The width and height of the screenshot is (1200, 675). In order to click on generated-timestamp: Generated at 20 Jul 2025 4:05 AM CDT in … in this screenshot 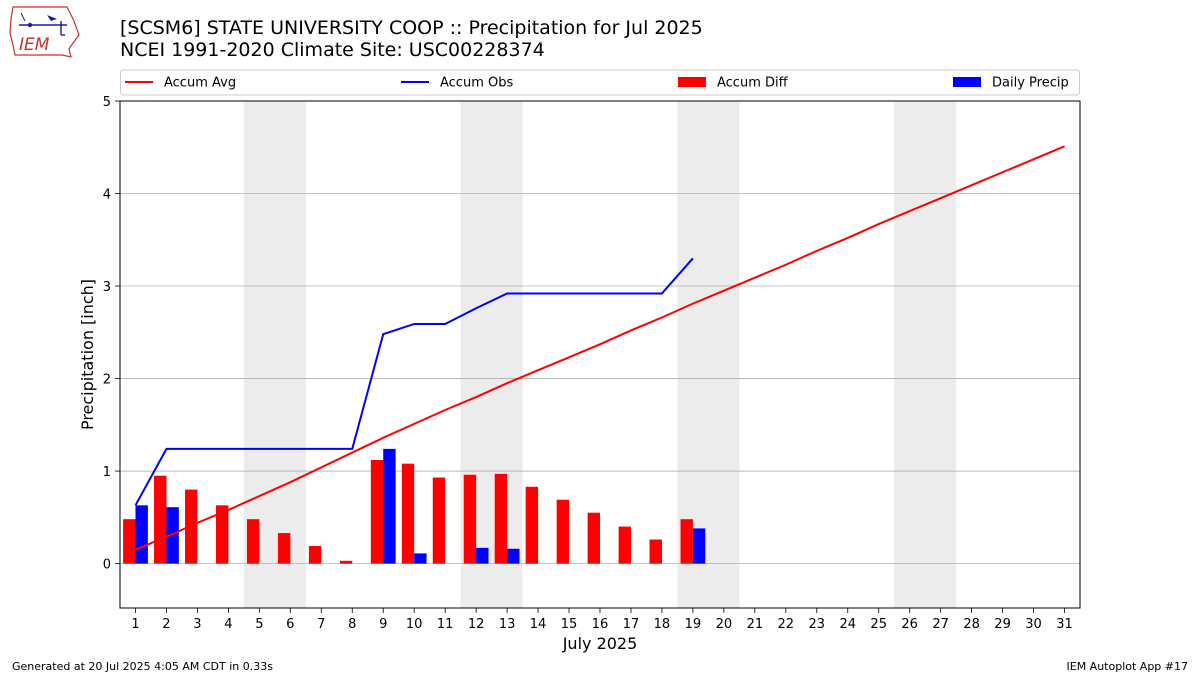, I will do `click(142, 666)`.